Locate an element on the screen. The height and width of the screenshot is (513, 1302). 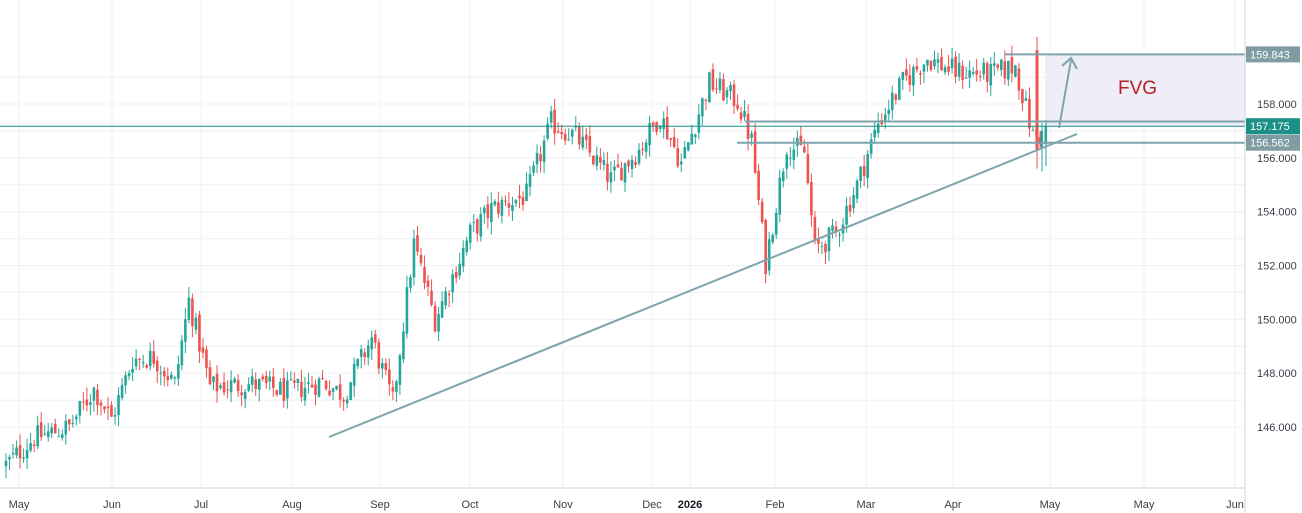
x-tick-label-7: Dec is located at coordinates (652, 505).